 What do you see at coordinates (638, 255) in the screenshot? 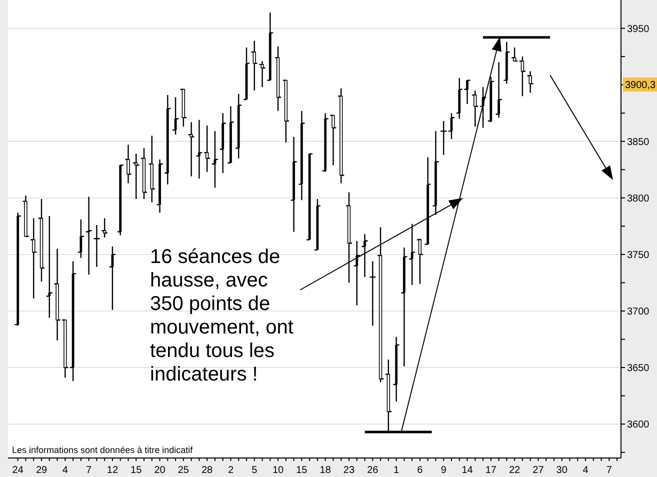
I see `y-tick-label: 3750` at bounding box center [638, 255].